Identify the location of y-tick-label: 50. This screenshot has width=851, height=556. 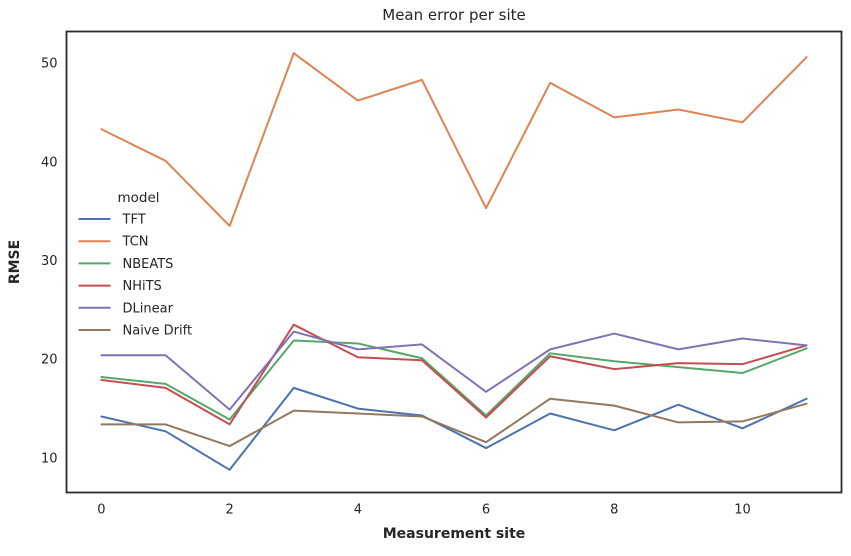
(49, 64).